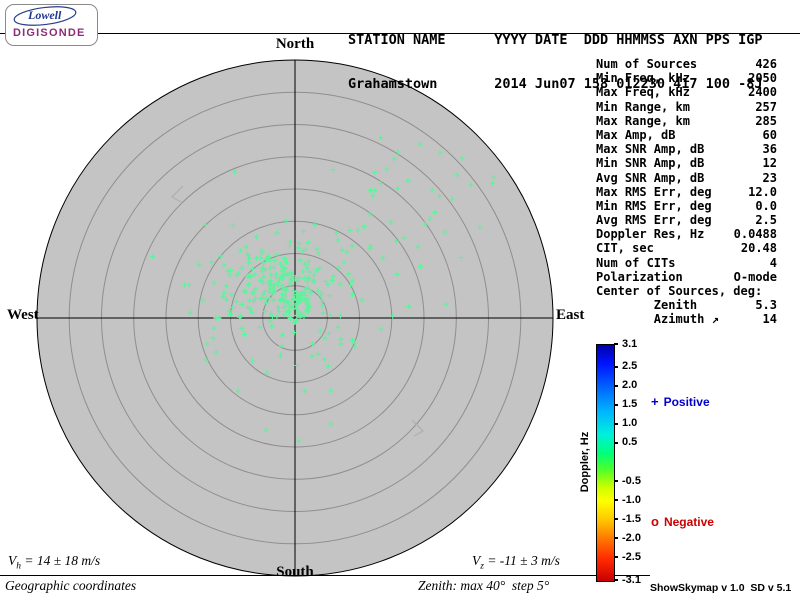  Describe the element at coordinates (769, 149) in the screenshot. I see `stat-value: 36` at that location.